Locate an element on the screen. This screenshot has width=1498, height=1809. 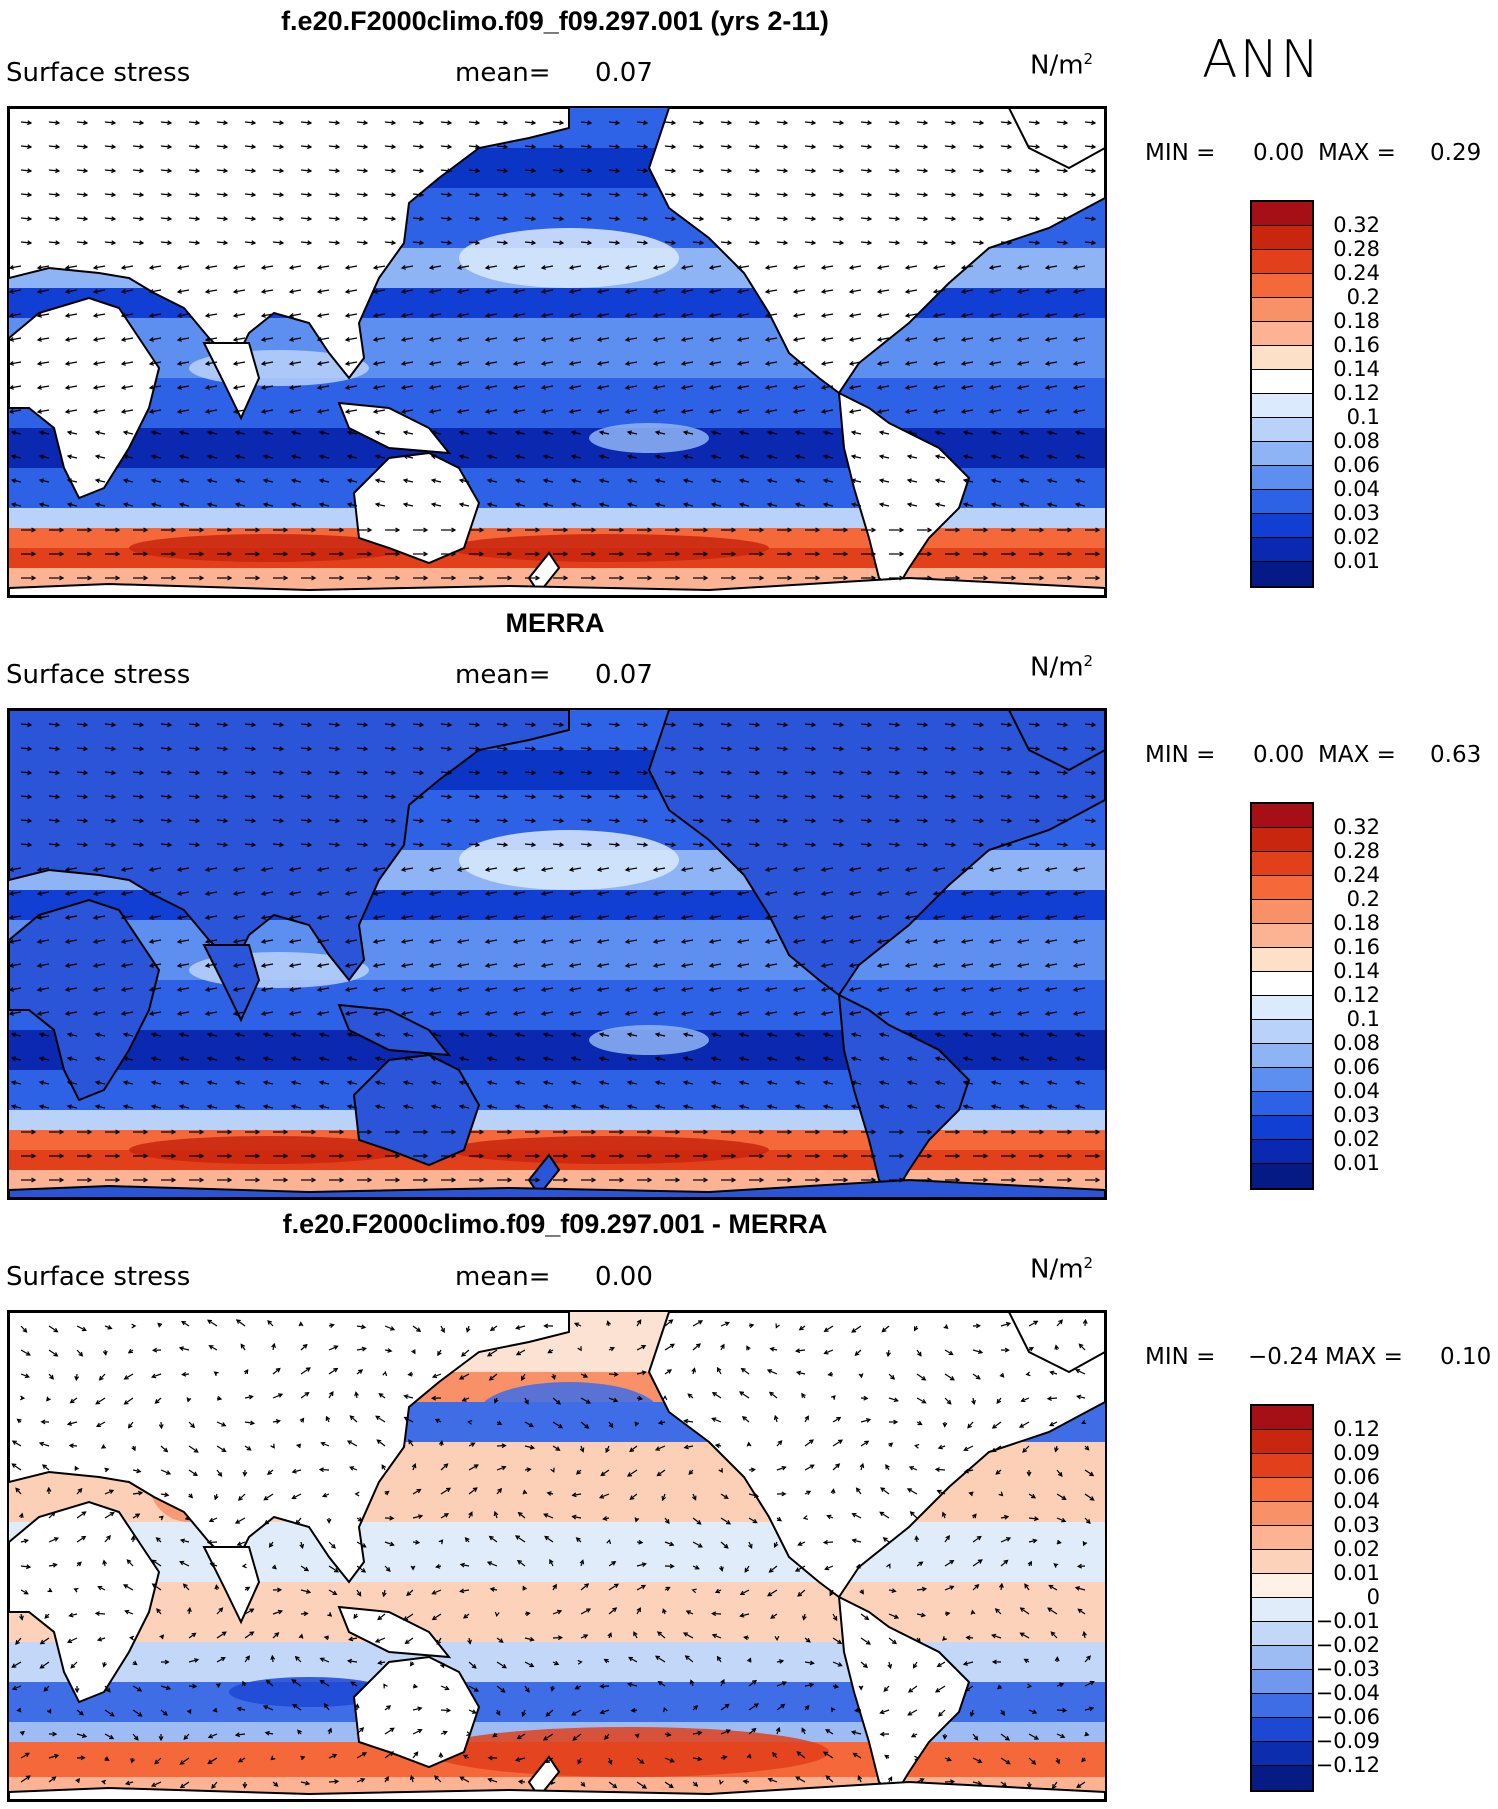
panel3-colorbar is located at coordinates (1282, 1598).